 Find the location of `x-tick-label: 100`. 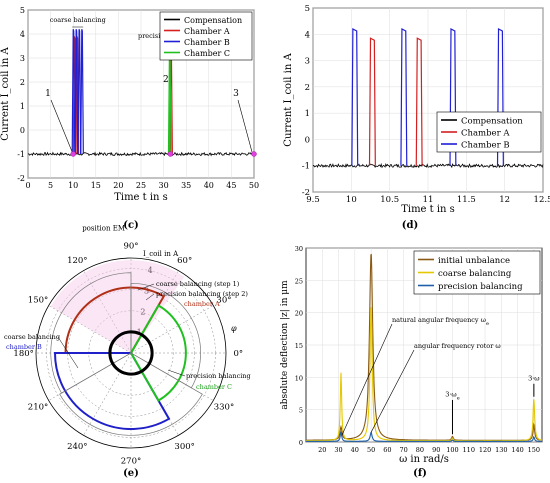

x-tick-label: 100 is located at coordinates (452, 450).